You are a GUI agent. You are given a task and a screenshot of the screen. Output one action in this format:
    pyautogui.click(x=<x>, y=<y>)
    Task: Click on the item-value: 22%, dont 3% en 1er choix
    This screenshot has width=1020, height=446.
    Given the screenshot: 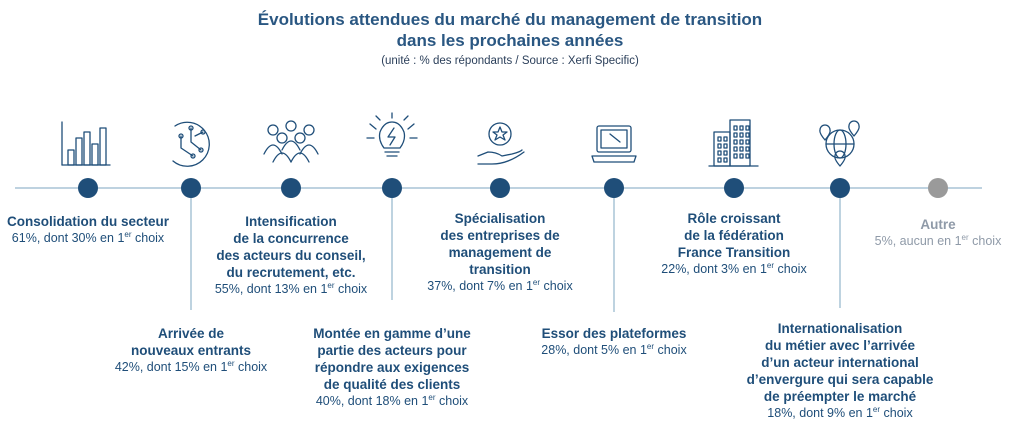 What is the action you would take?
    pyautogui.click(x=734, y=268)
    